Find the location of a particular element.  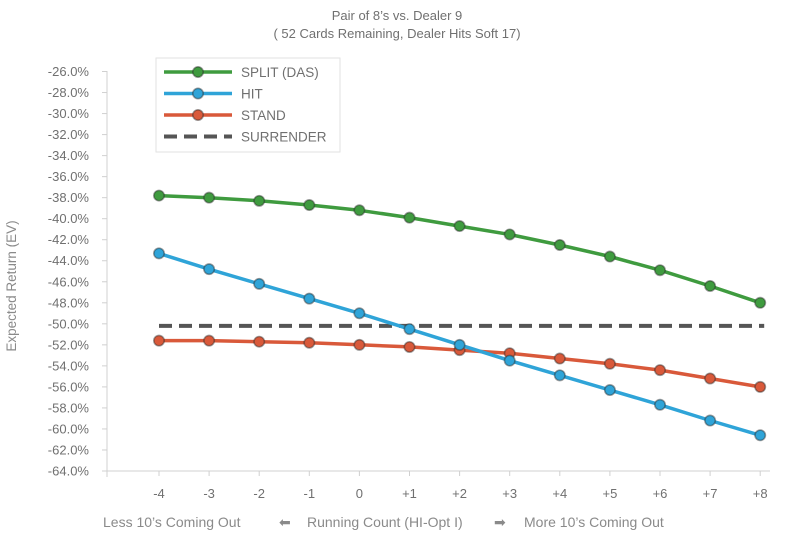

x-tick-label: -3 is located at coordinates (209, 493).